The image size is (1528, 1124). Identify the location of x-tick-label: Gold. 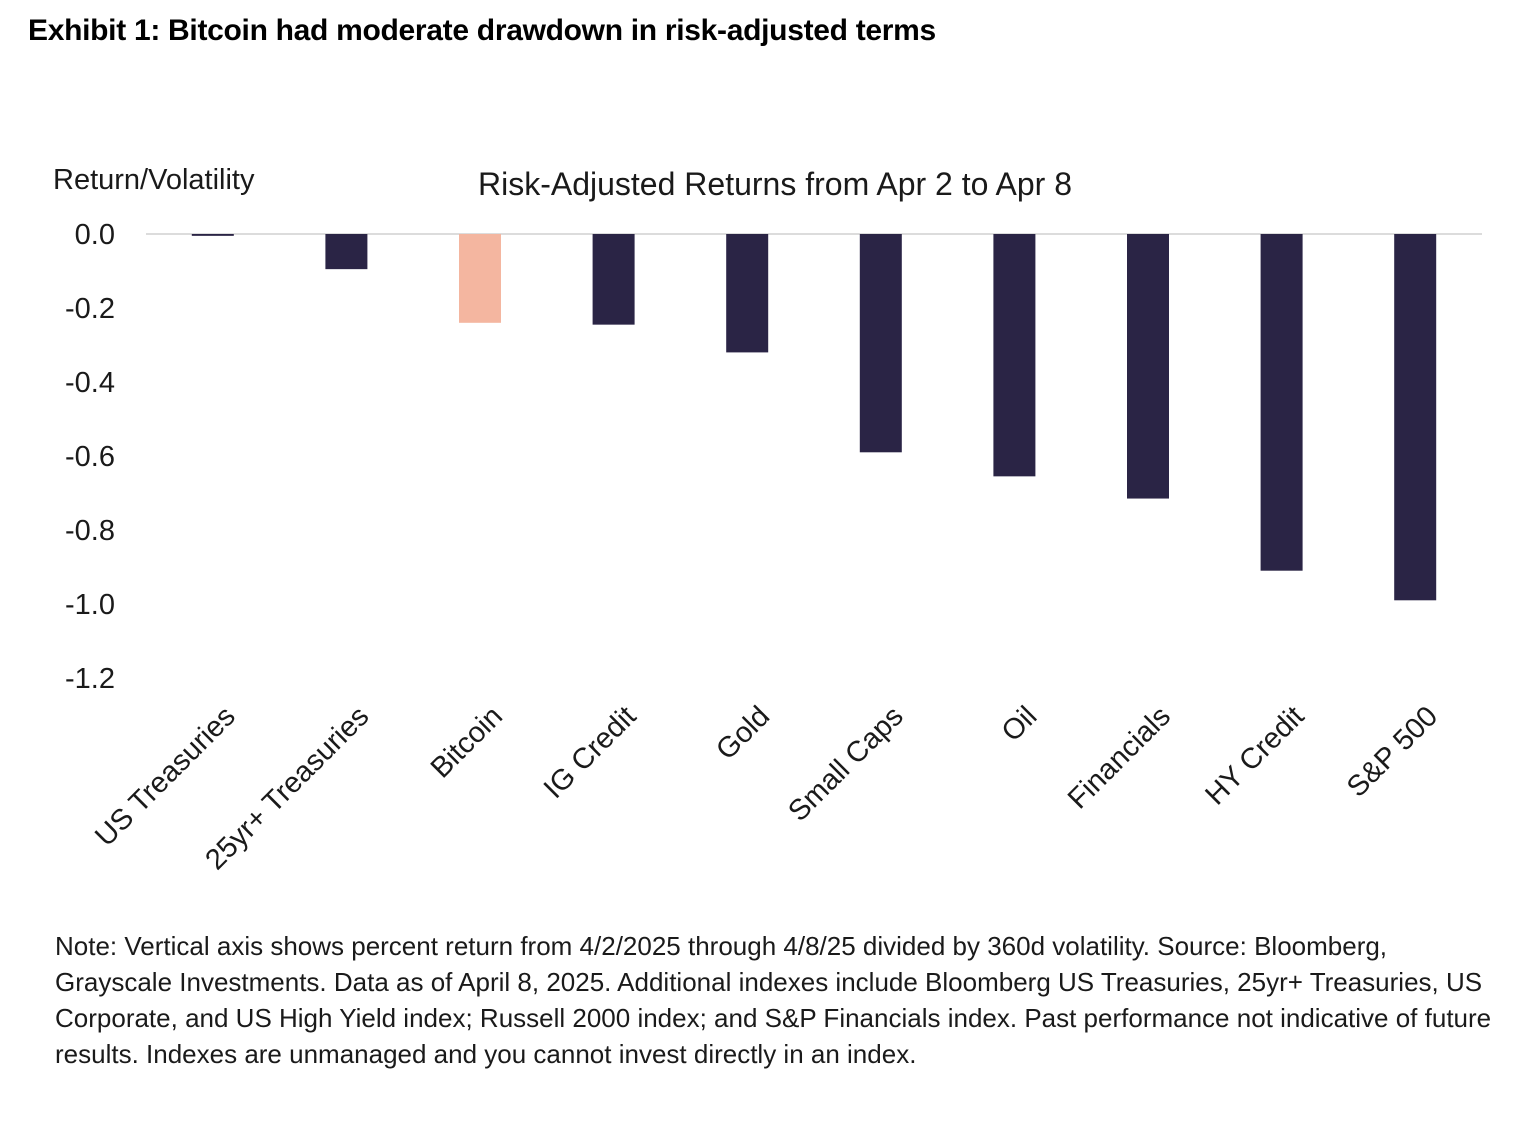
(743, 733).